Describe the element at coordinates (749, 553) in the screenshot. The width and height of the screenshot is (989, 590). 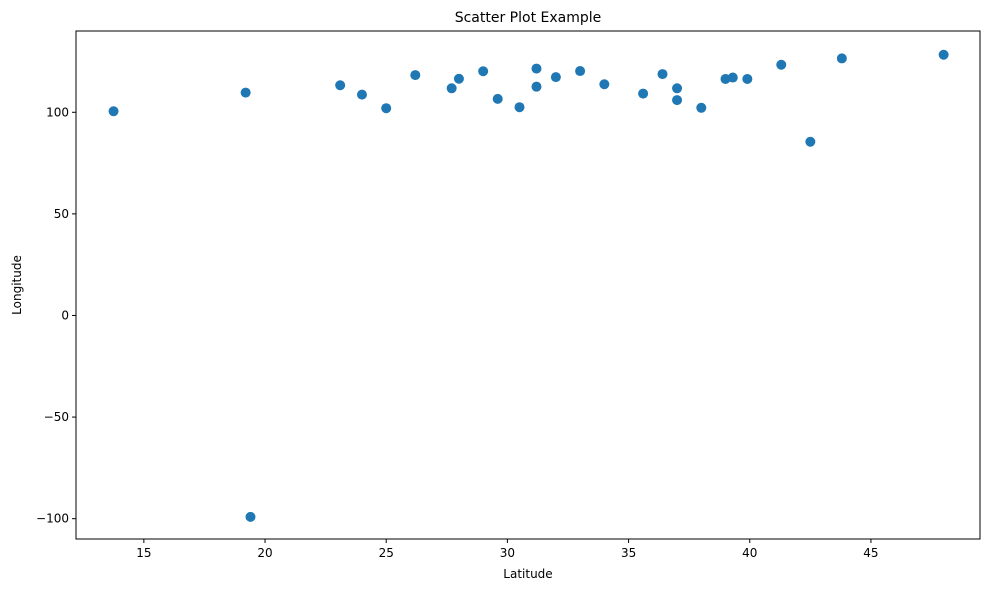
I see `x-tick-label: 40` at that location.